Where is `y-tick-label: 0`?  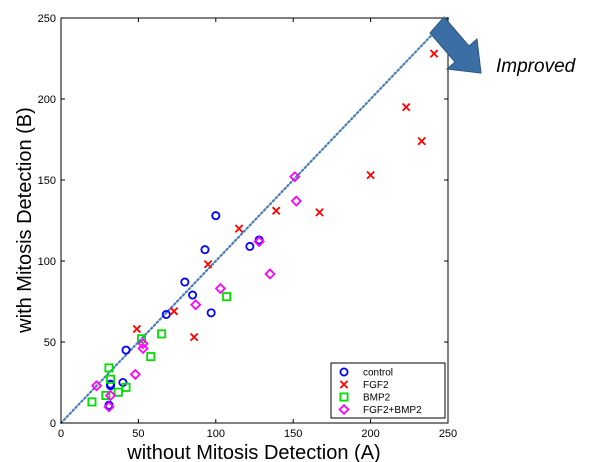
y-tick-label: 0 is located at coordinates (53, 424).